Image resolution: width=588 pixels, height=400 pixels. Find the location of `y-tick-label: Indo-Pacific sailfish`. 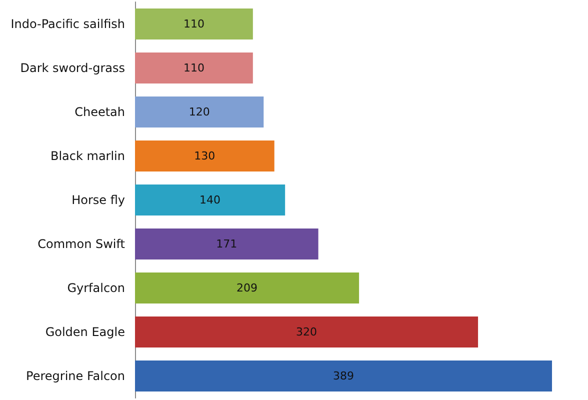

y-tick-label: Indo-Pacific sailfish is located at coordinates (67, 24).